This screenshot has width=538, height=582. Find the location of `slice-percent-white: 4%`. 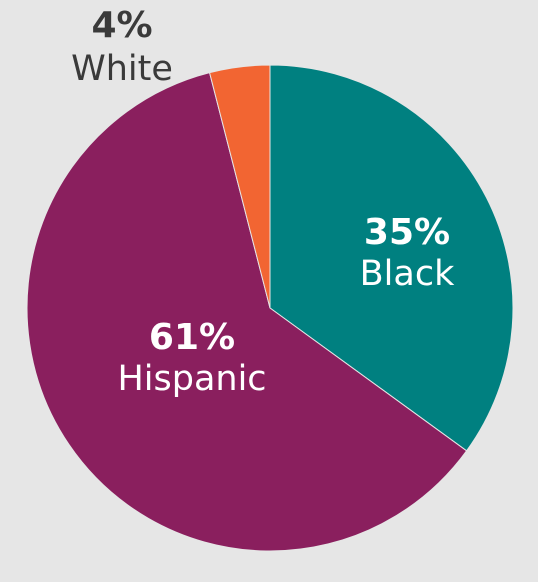

slice-percent-white: 4% is located at coordinates (121, 25).